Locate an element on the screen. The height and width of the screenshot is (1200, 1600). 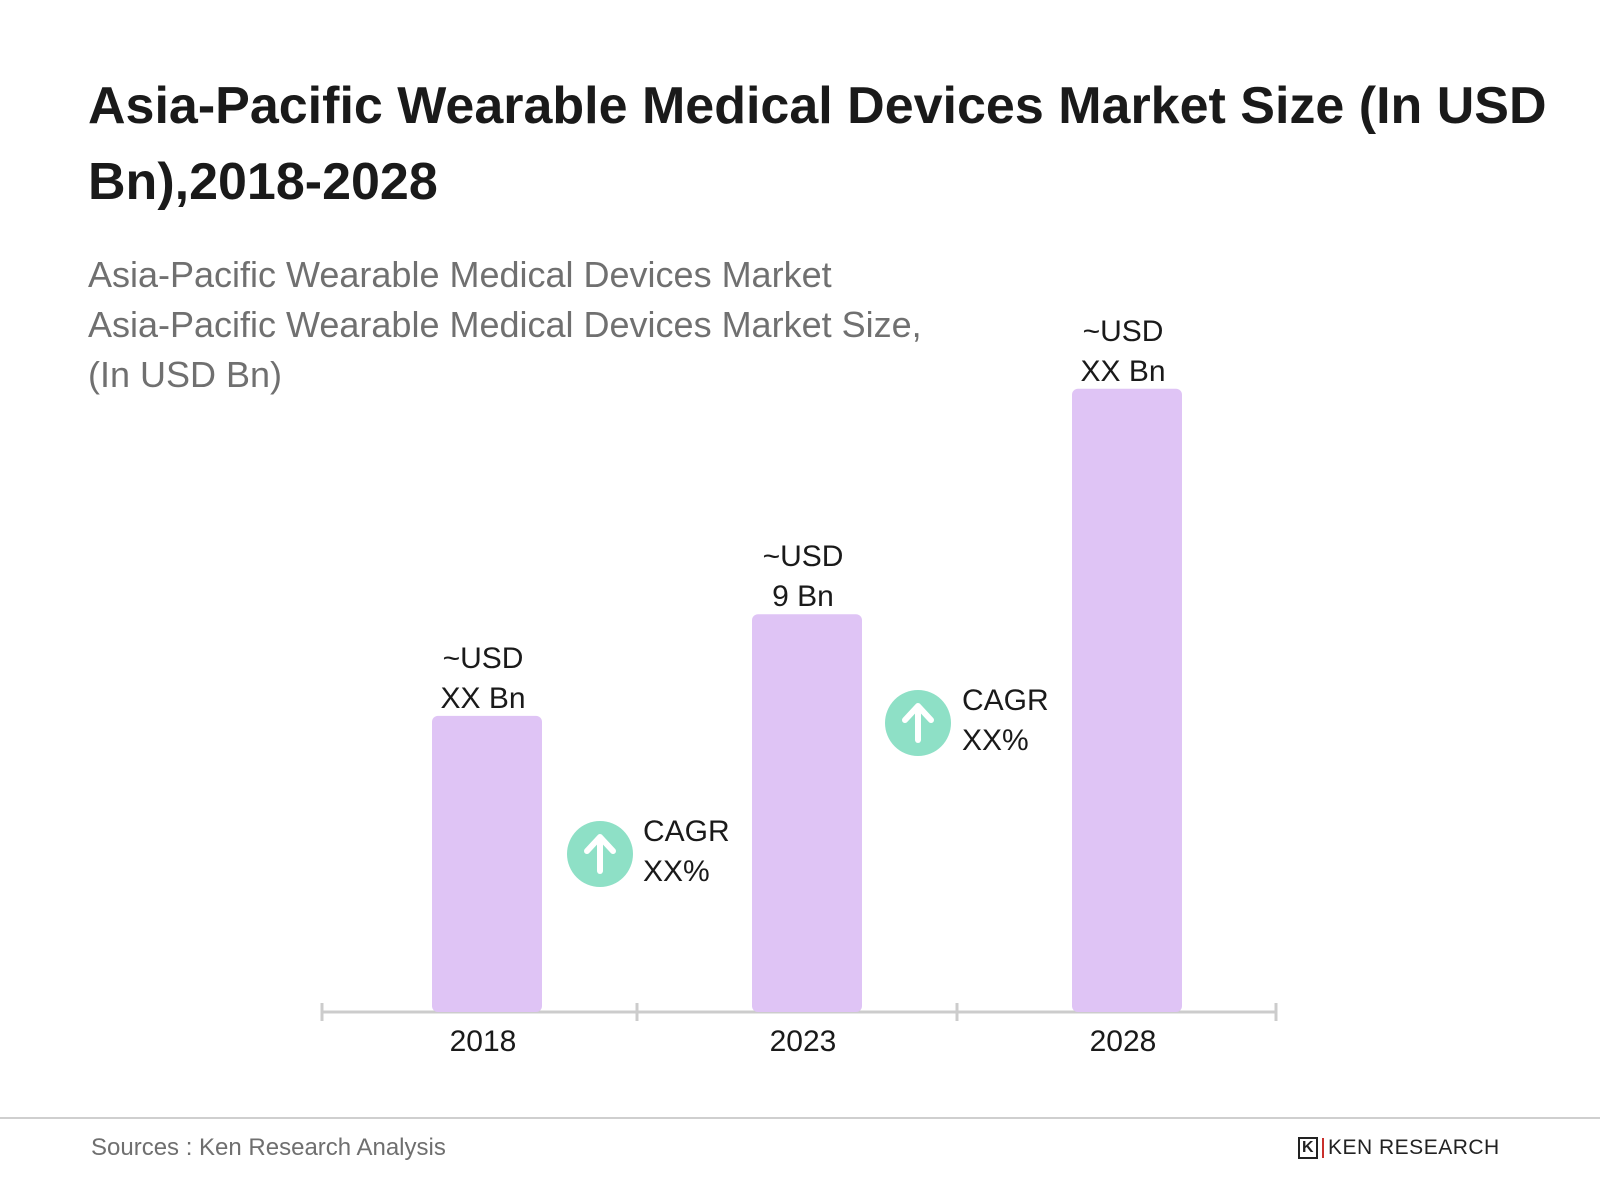
sources-text: Sources : Ken Research Analysis is located at coordinates (268, 1147).